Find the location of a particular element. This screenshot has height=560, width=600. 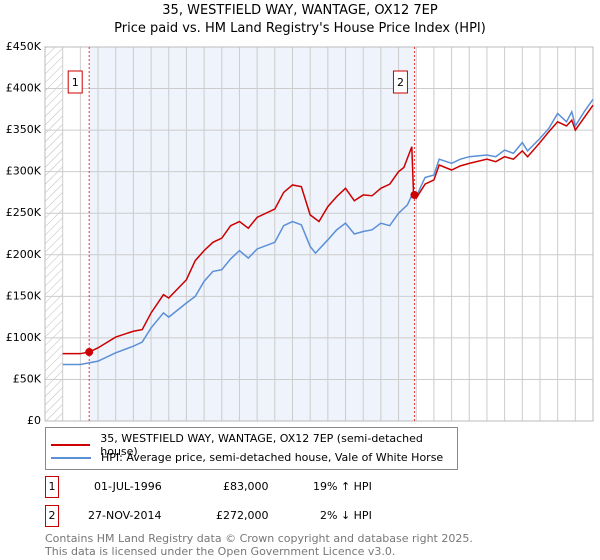

sale-hpi-diff: 2% ↓ HPI is located at coordinates (346, 515).